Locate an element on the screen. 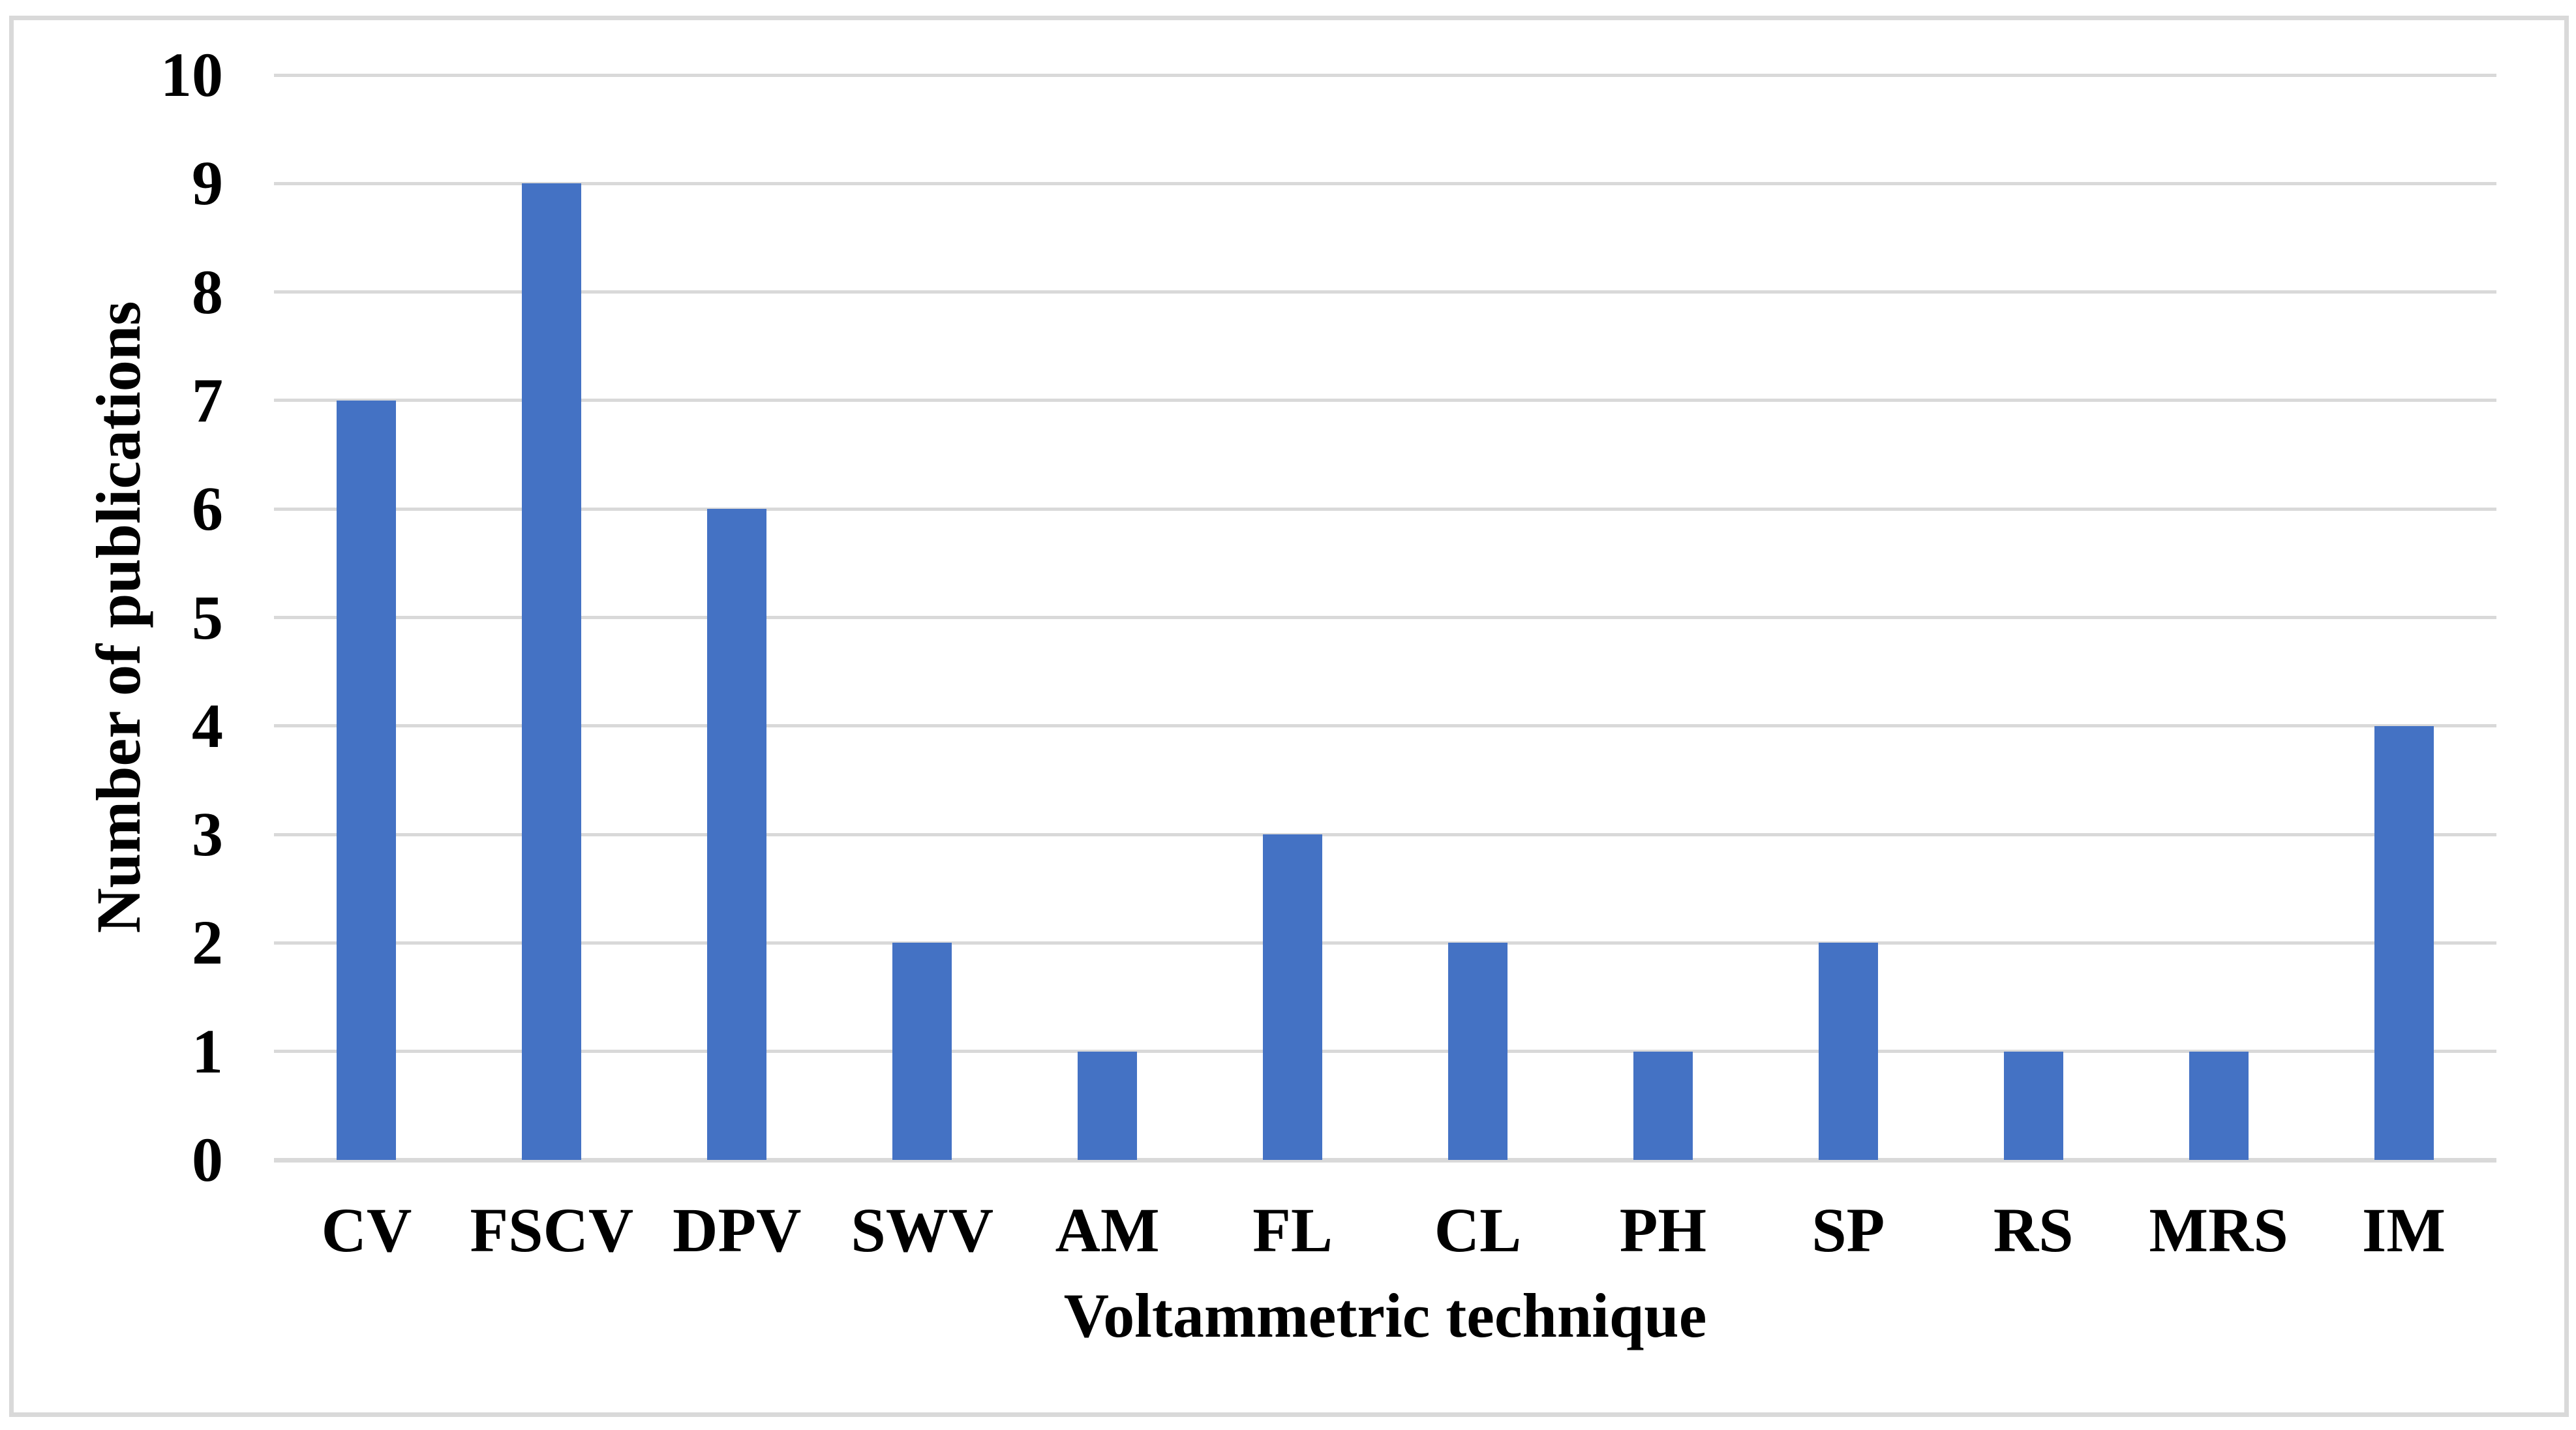  x-tick-label-DPV: DPV is located at coordinates (738, 1230).